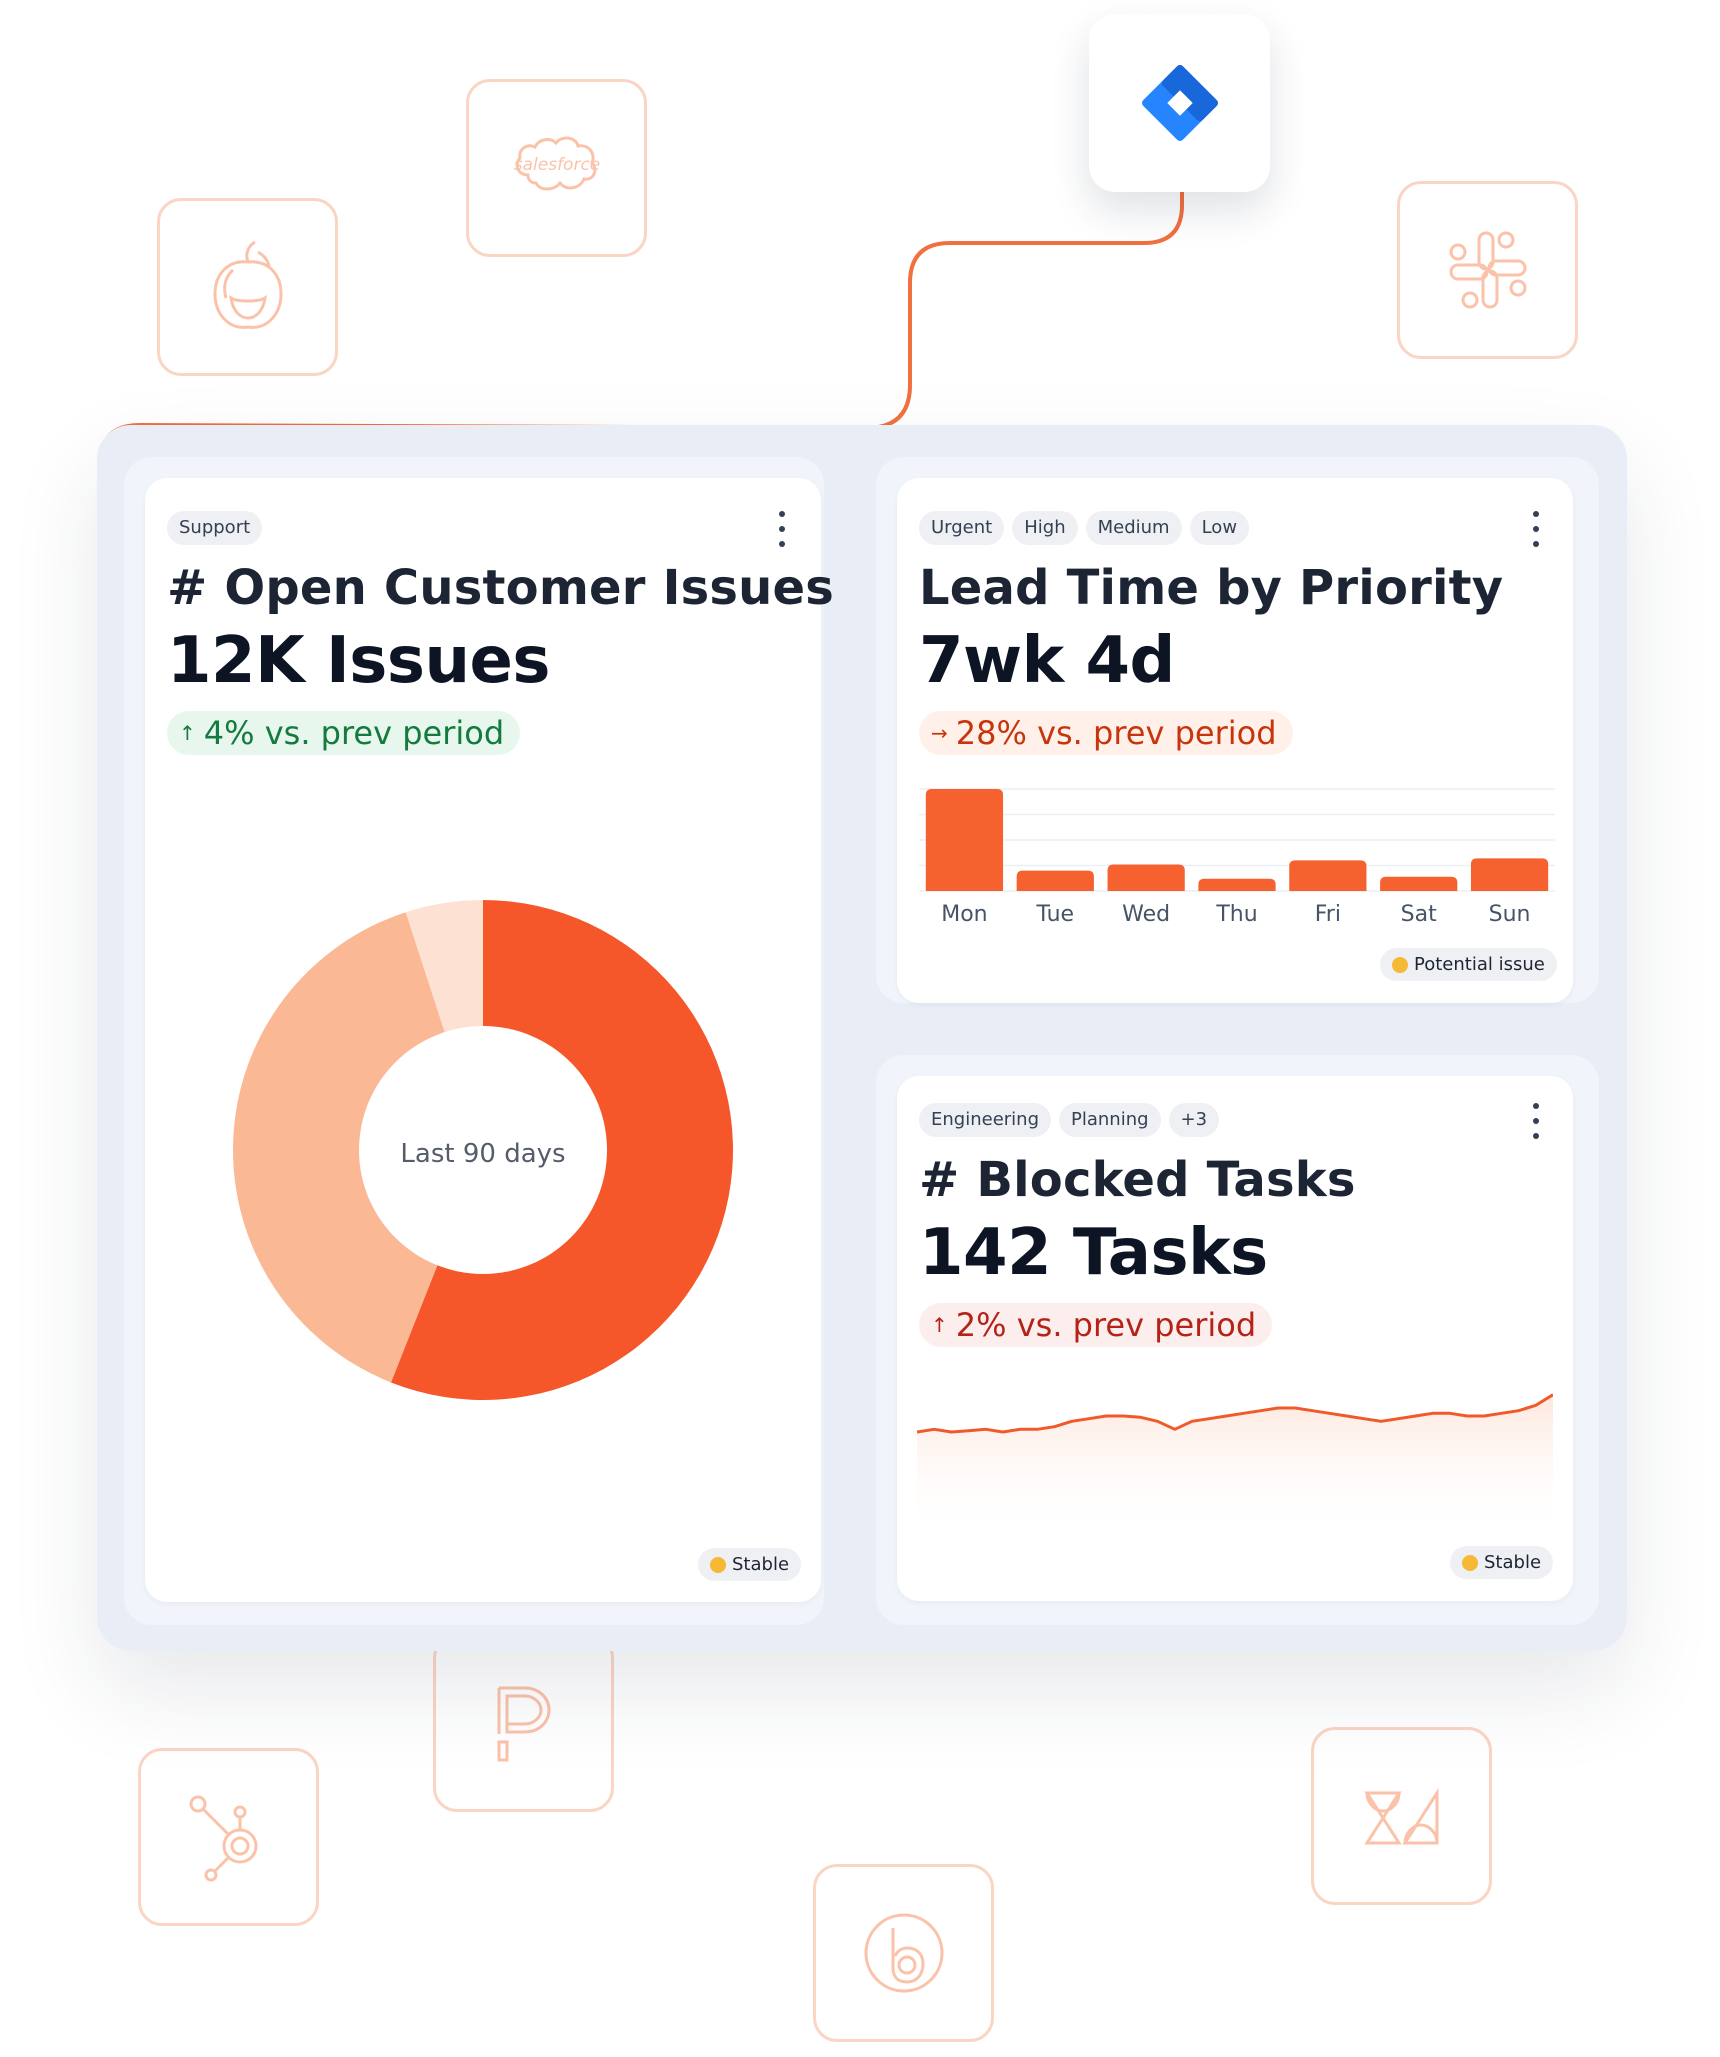  What do you see at coordinates (1328, 875) in the screenshot?
I see `bar-fri` at bounding box center [1328, 875].